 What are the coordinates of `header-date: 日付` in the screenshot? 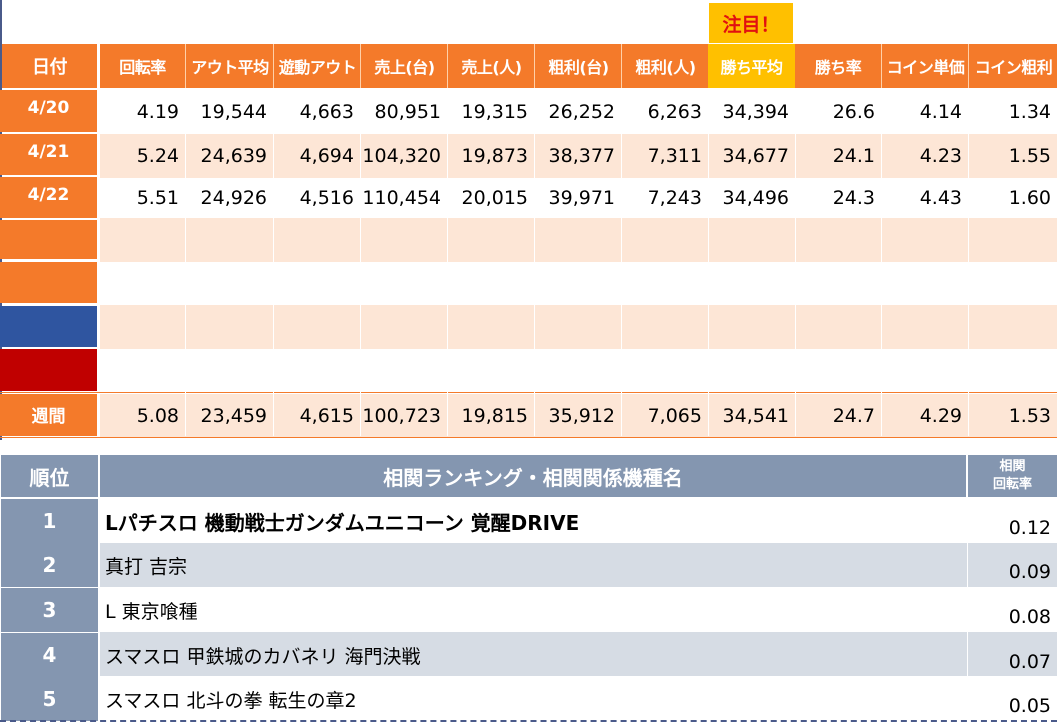 It's located at (49, 66).